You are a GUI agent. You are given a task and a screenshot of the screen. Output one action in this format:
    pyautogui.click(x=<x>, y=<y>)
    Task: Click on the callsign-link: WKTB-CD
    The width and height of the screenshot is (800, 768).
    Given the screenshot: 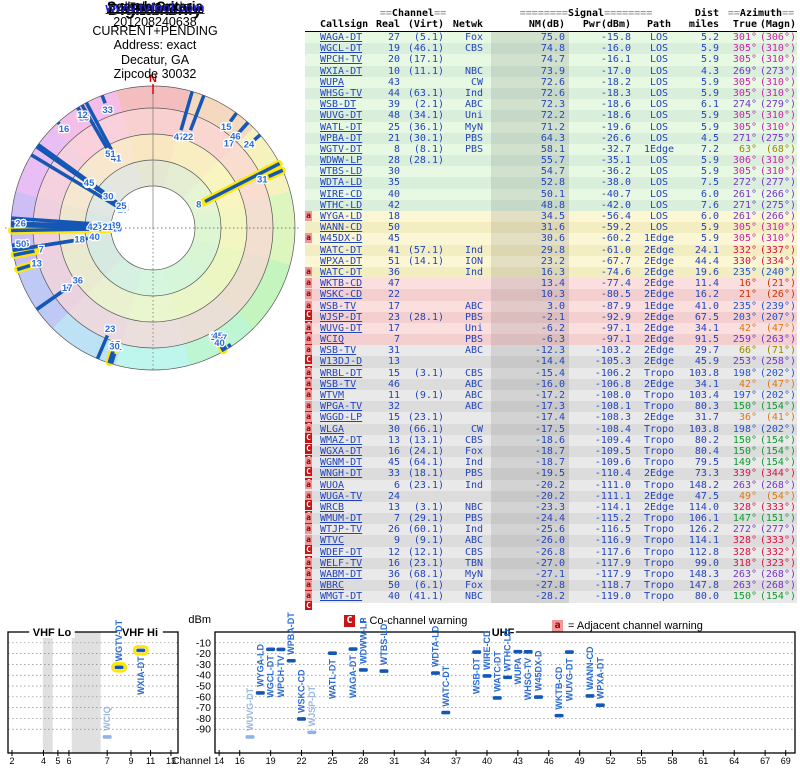 What is the action you would take?
    pyautogui.click(x=341, y=284)
    